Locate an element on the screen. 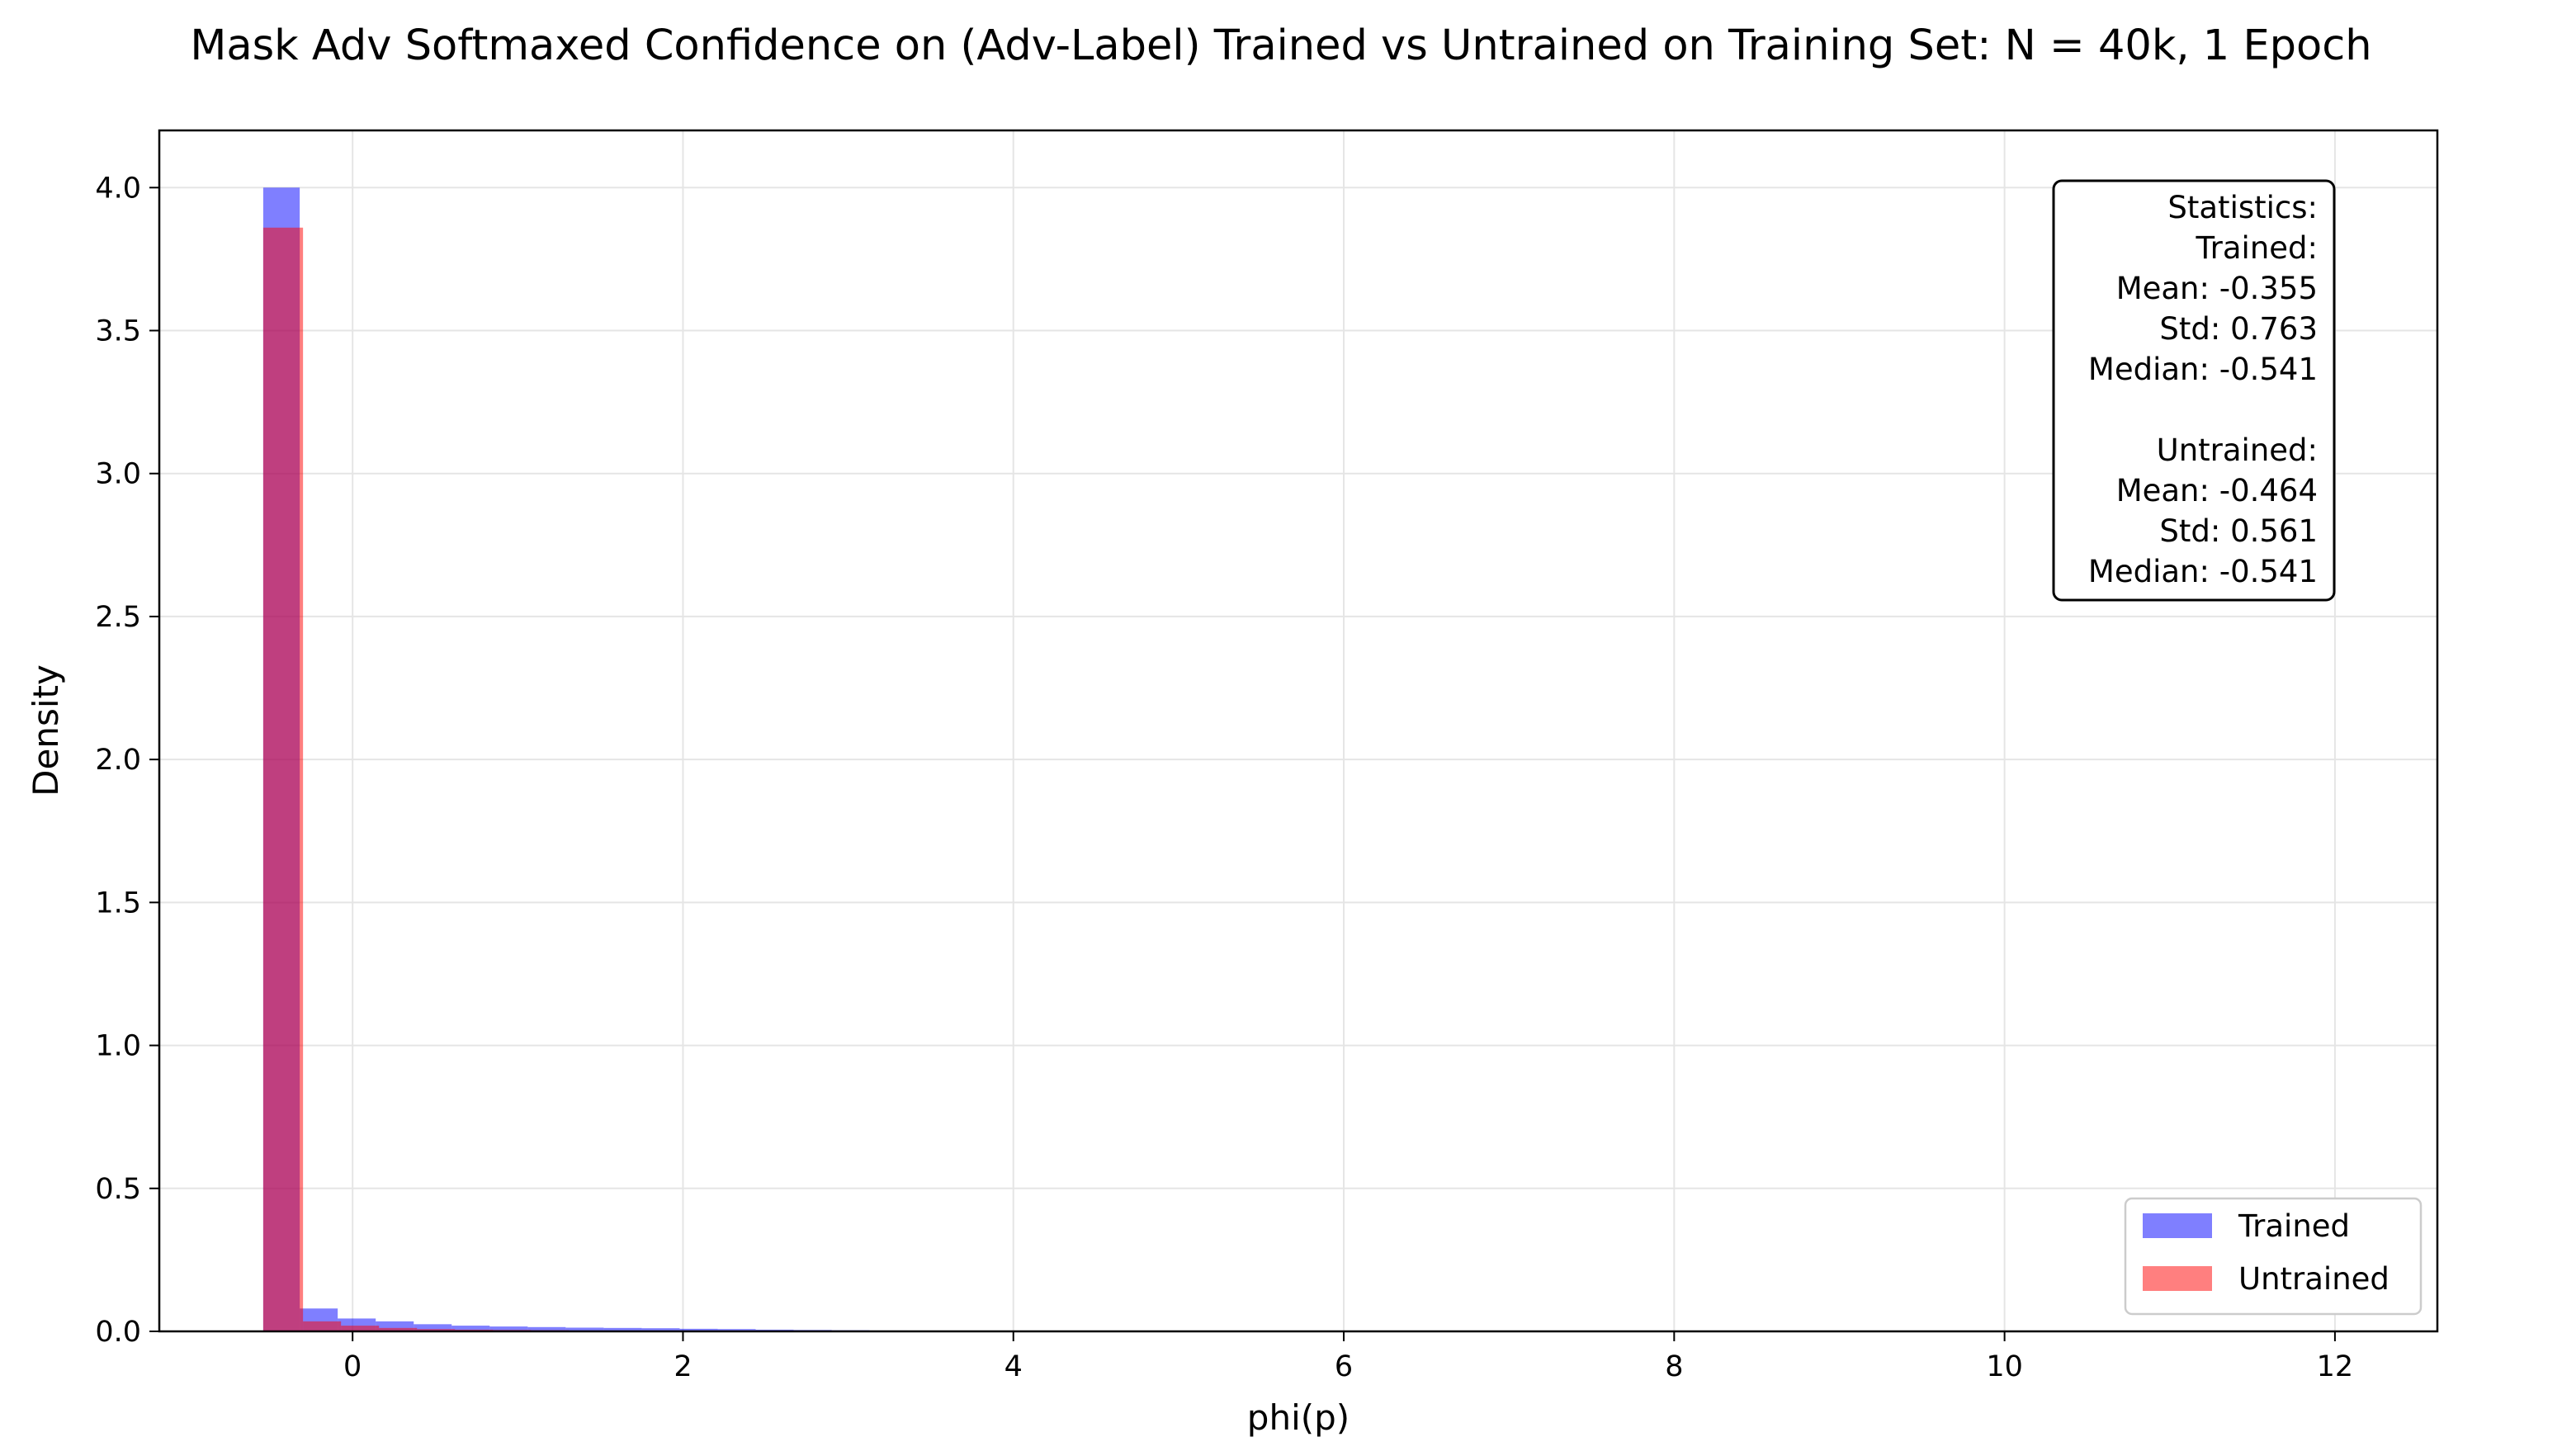 Image resolution: width=2562 pixels, height=1456 pixels. y-tick-label: 0.0 is located at coordinates (118, 1332).